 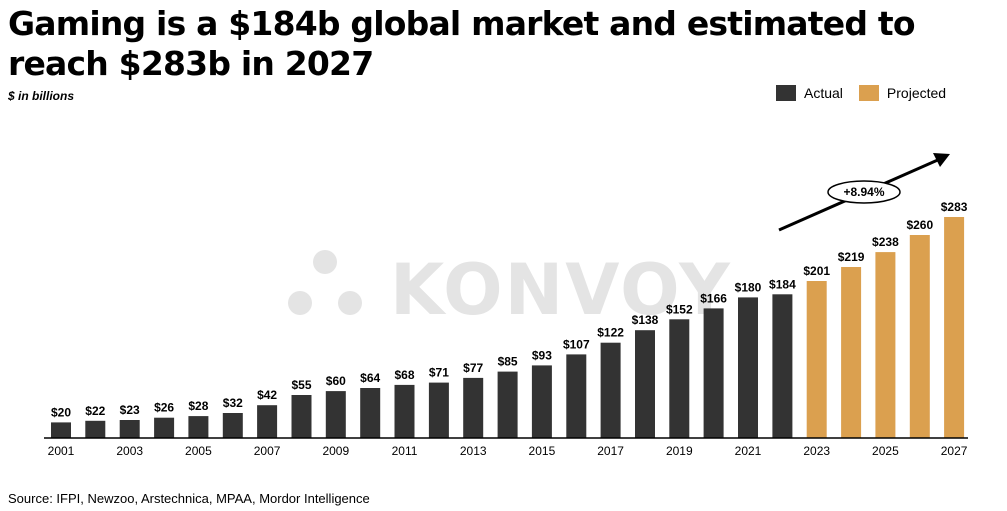 I want to click on data-label-2007: $42, so click(x=267, y=395).